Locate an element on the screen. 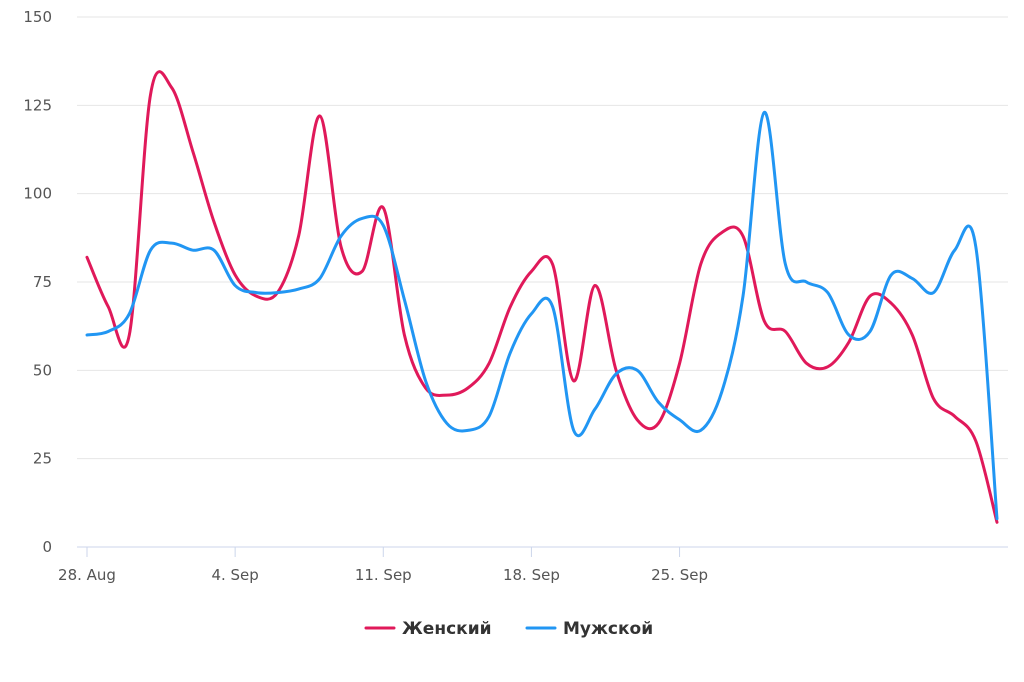 This screenshot has width=1024, height=682. x-tick-label: 18. Sep is located at coordinates (531, 575).